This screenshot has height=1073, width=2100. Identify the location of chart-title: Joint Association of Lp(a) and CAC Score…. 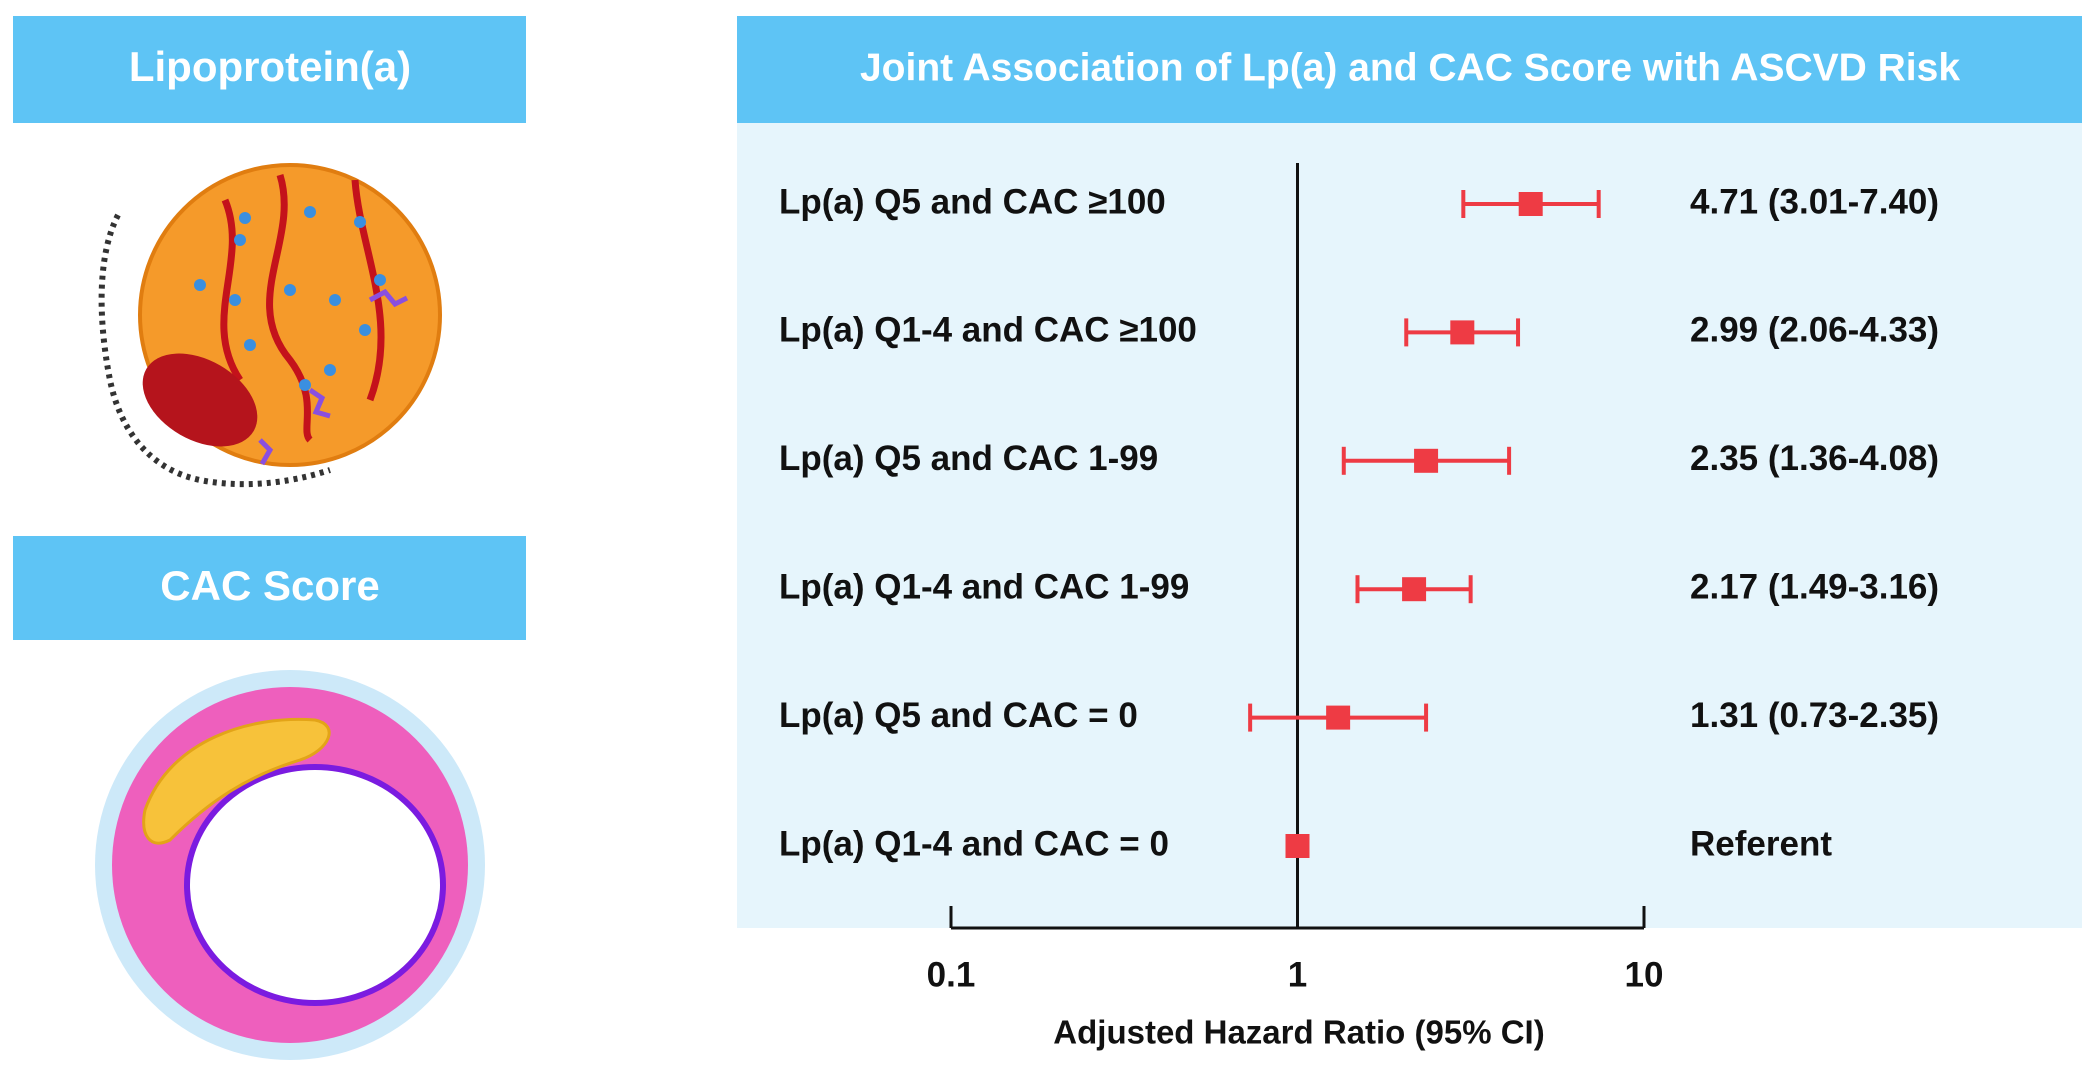
(1410, 67).